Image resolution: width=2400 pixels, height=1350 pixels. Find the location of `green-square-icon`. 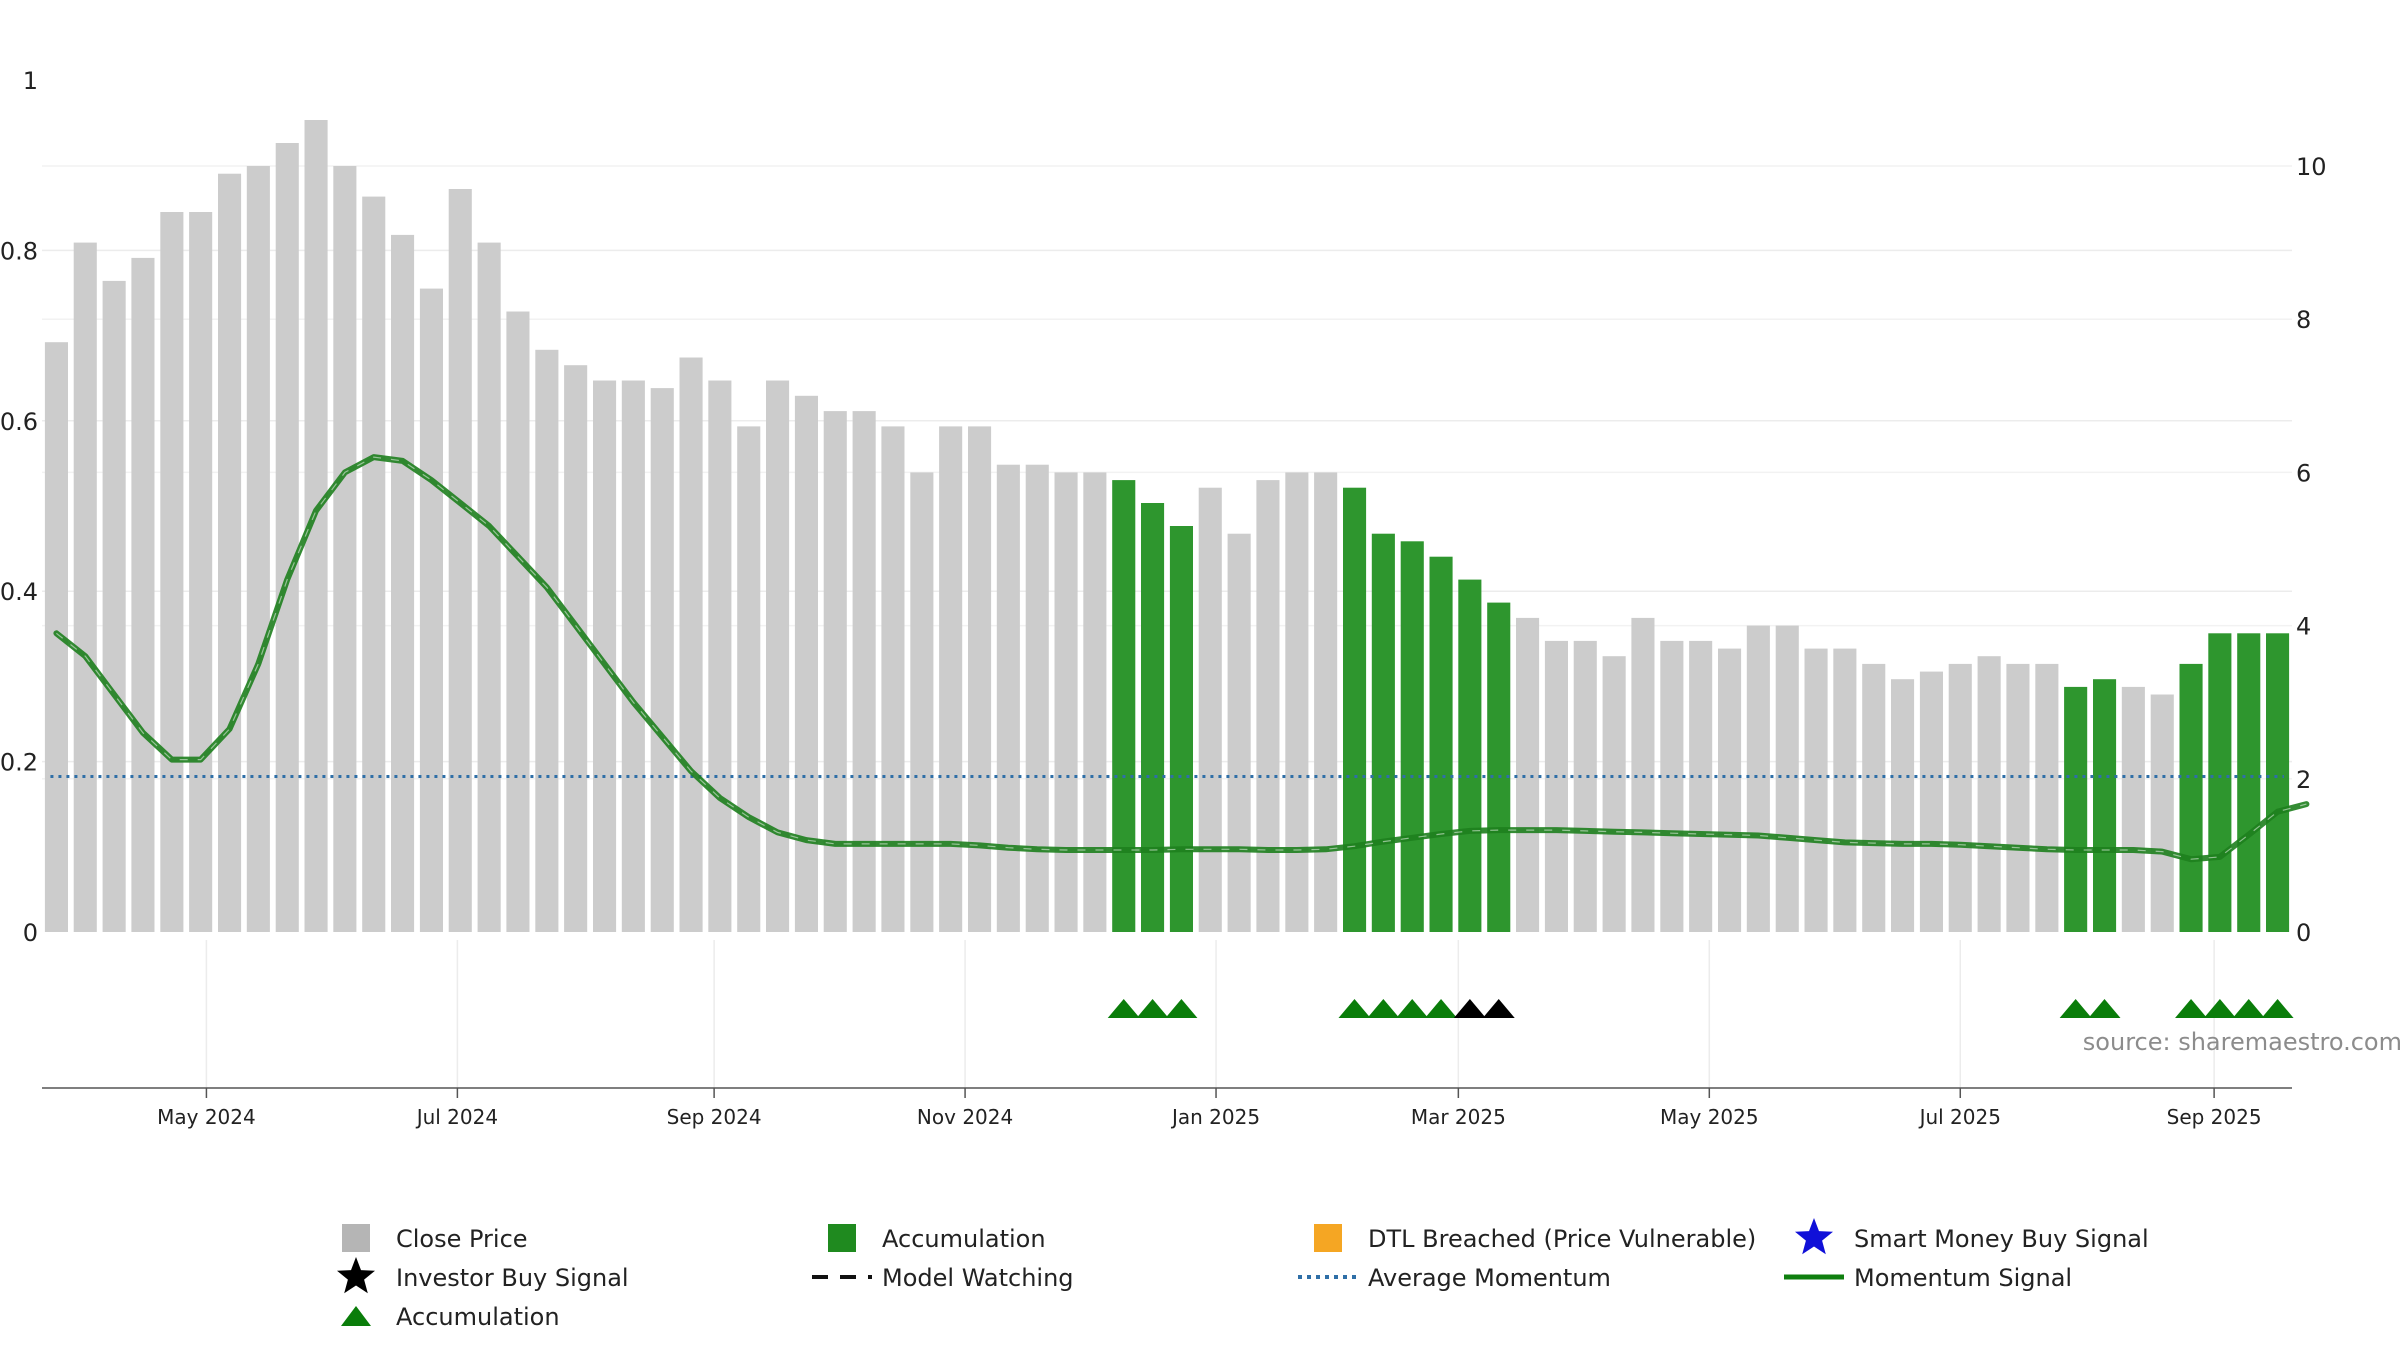

green-square-icon is located at coordinates (842, 1238).